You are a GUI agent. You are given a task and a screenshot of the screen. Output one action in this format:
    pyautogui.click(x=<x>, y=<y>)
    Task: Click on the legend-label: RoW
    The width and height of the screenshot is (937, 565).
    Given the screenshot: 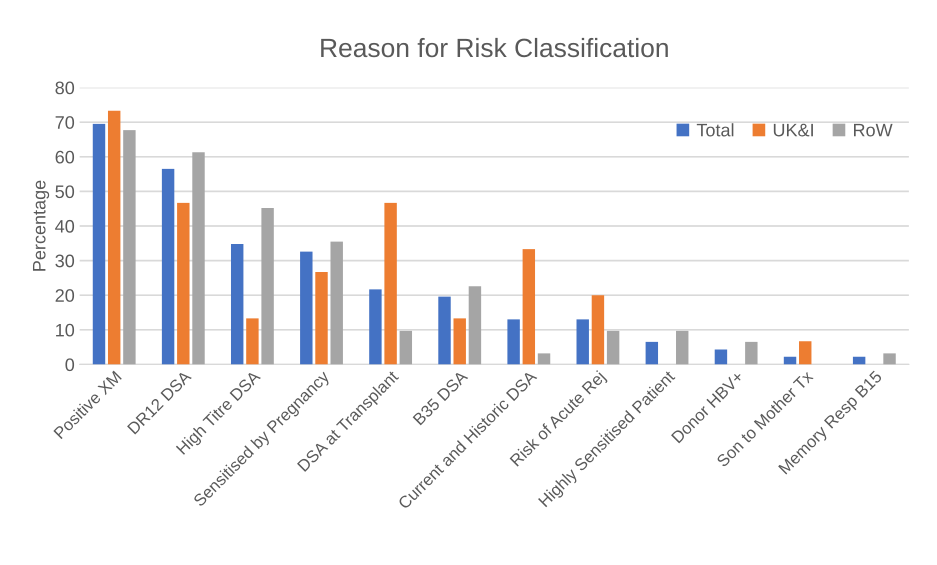 What is the action you would take?
    pyautogui.click(x=873, y=130)
    